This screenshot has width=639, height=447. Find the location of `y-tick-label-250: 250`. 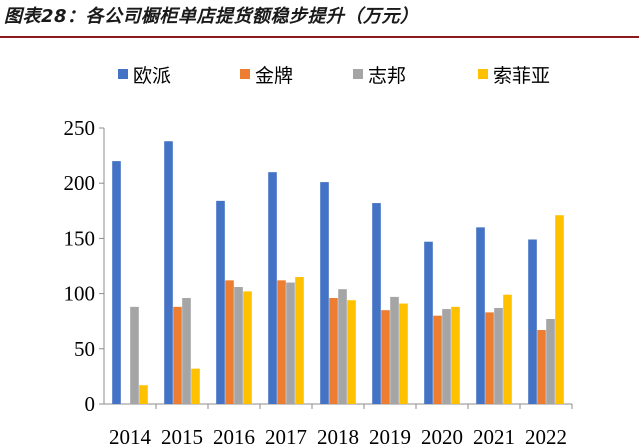

y-tick-label-250: 250 is located at coordinates (80, 128).